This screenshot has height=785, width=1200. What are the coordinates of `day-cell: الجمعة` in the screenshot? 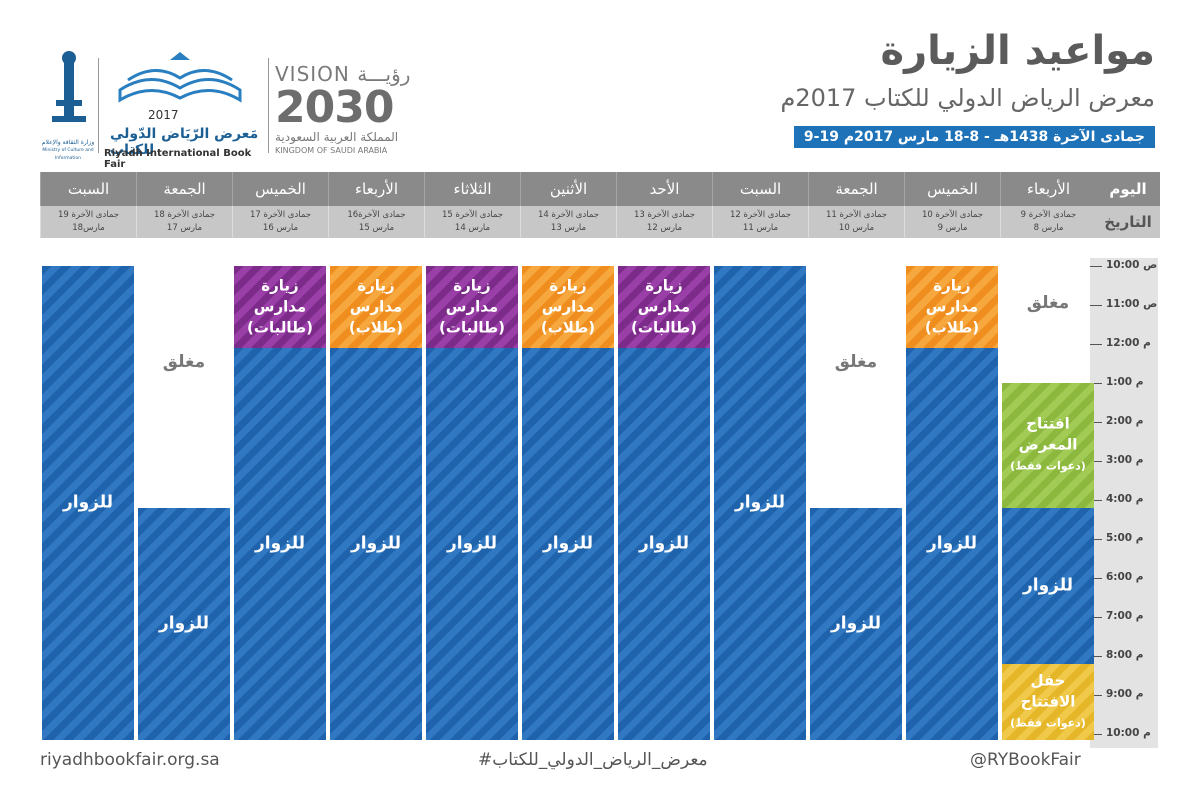 It's located at (856, 189).